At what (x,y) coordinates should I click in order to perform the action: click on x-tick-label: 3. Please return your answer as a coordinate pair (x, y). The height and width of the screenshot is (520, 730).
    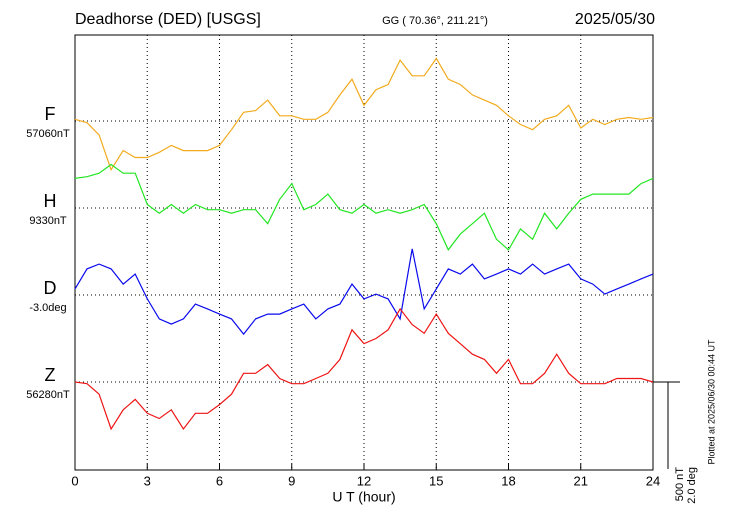
    Looking at the image, I should click on (147, 480).